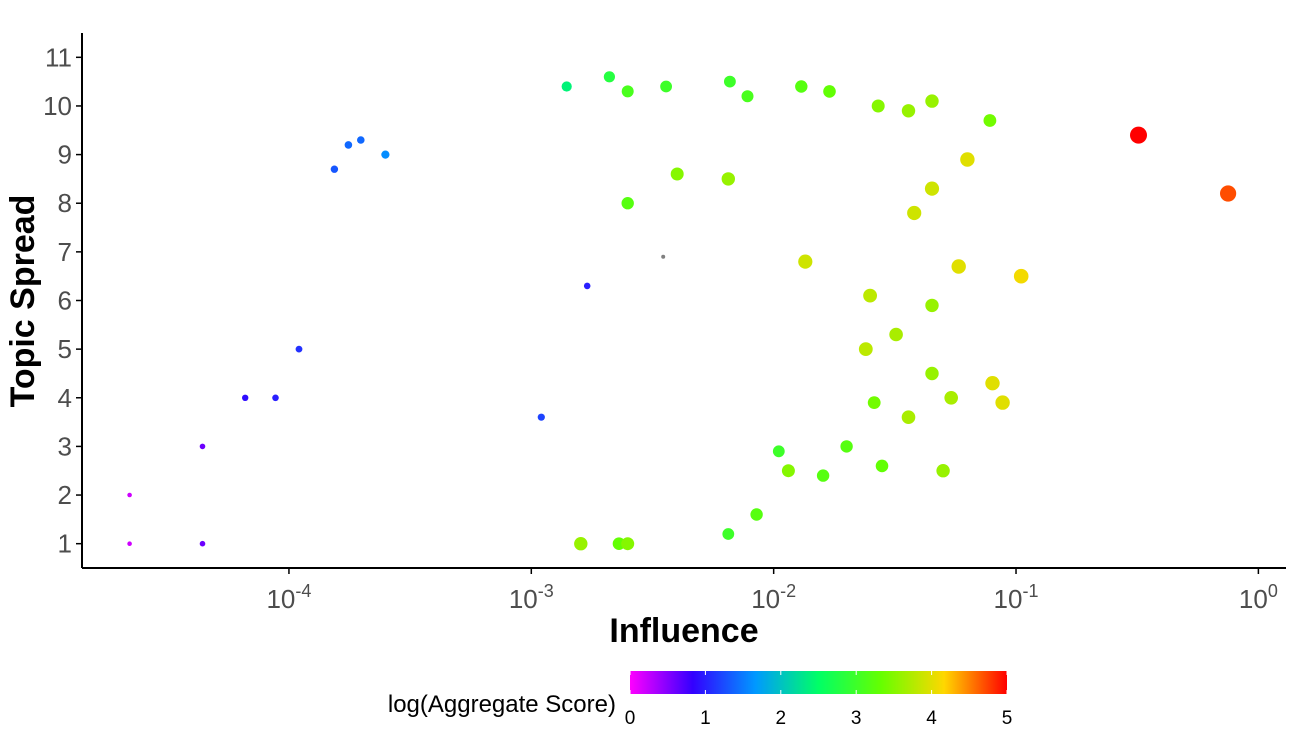 The image size is (1295, 749). What do you see at coordinates (65, 252) in the screenshot?
I see `y-tick-label: 7` at bounding box center [65, 252].